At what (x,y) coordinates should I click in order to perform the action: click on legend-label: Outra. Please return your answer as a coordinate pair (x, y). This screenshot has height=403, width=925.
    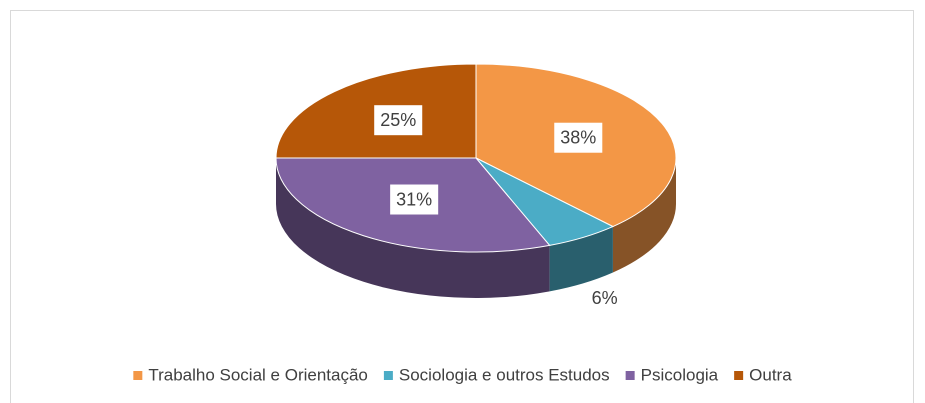
    Looking at the image, I should click on (770, 374).